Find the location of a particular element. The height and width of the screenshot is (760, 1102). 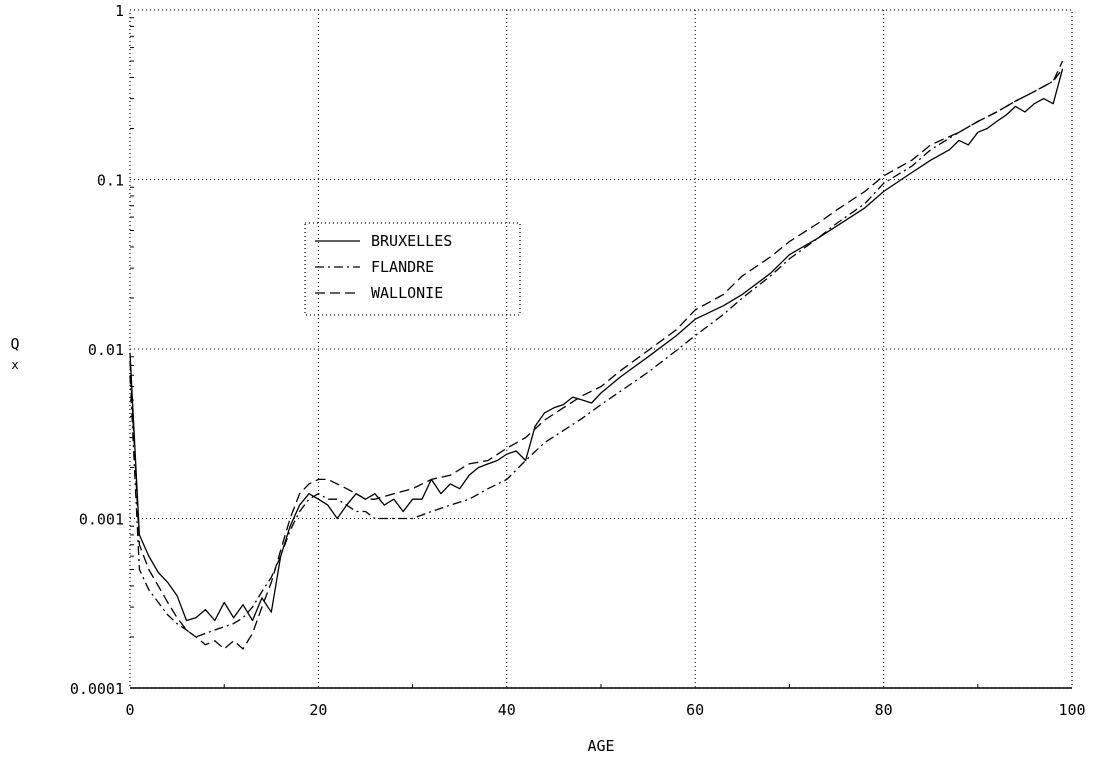

y-axis-title-main: Q is located at coordinates (14, 344).